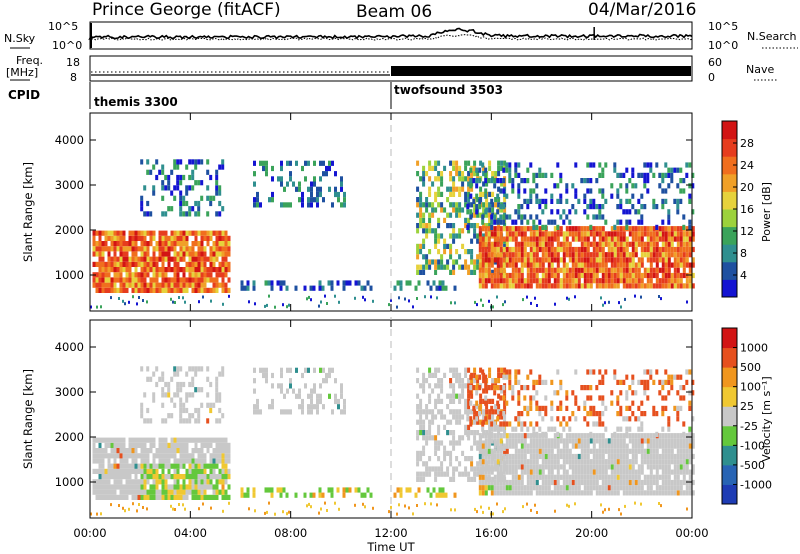  I want to click on power-colorbar-swatch, so click(729, 218).